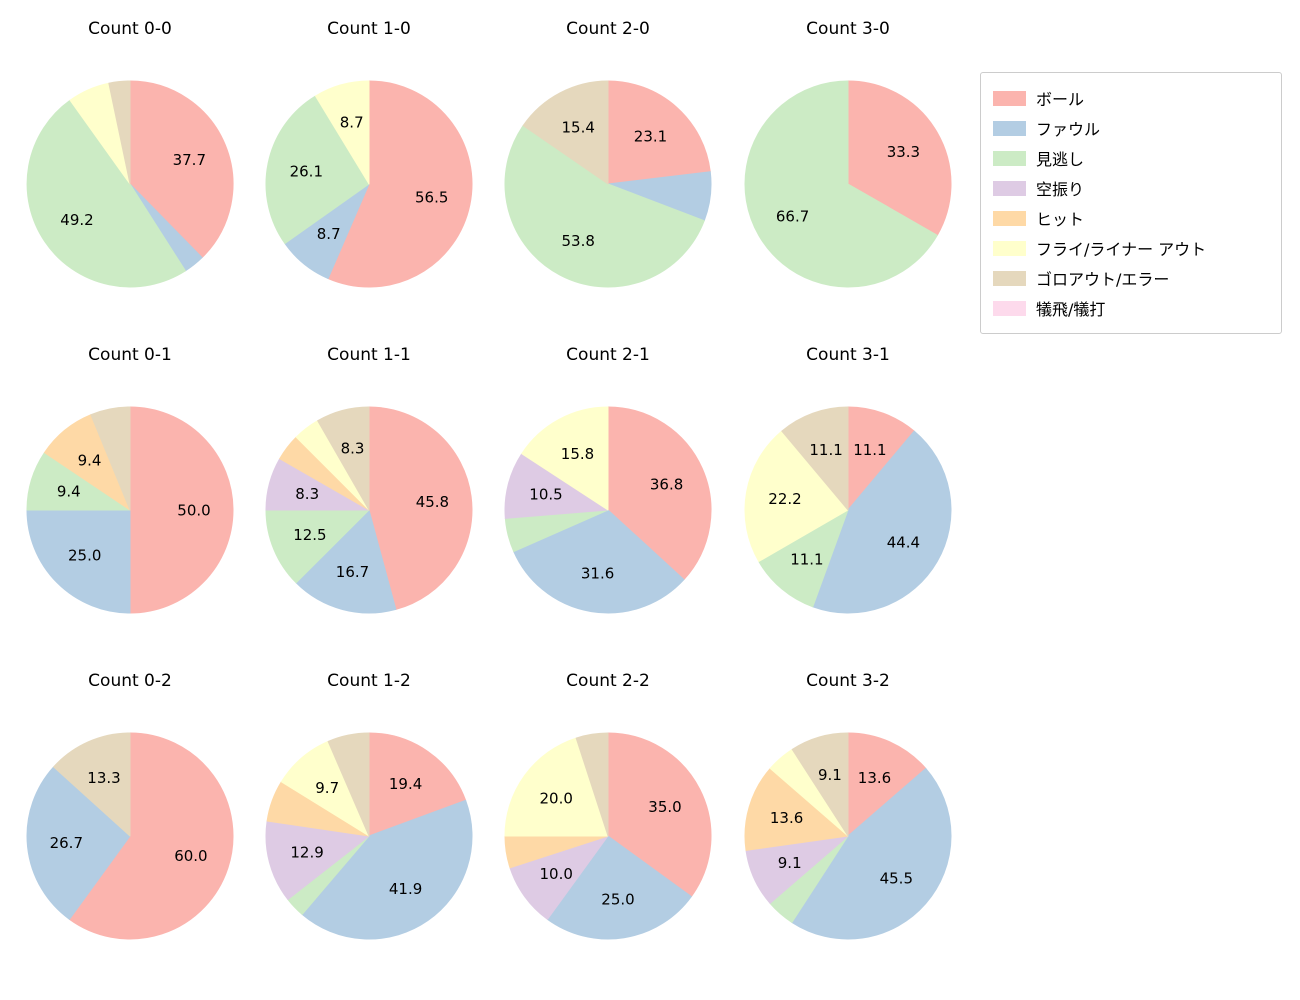 This screenshot has height=1000, width=1300. I want to click on chart-title: Count 1-1, so click(369, 355).